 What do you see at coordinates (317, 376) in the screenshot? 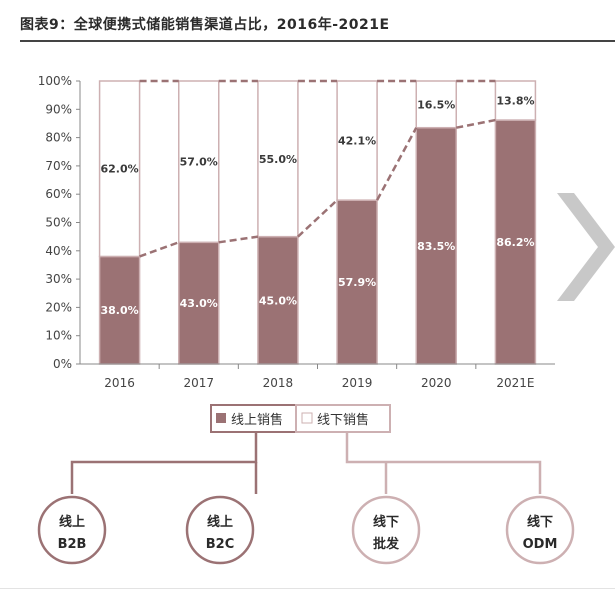
I see `x-axis: 2016 2017 2018 2019 2020 2021E` at bounding box center [317, 376].